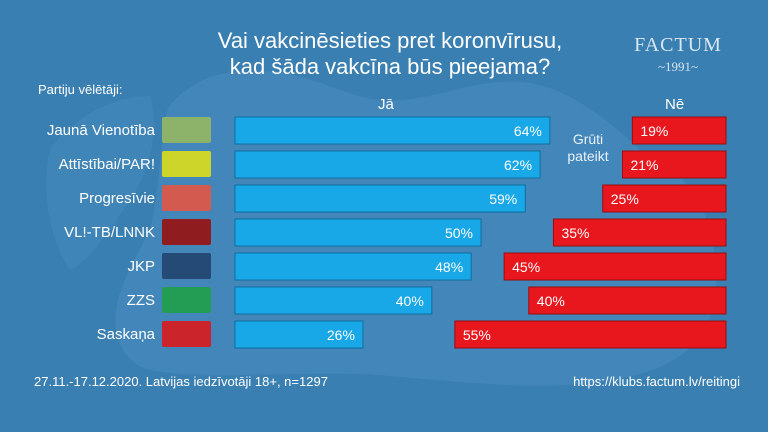 This screenshot has width=768, height=432. I want to click on no-bar-label: 21%, so click(644, 165).